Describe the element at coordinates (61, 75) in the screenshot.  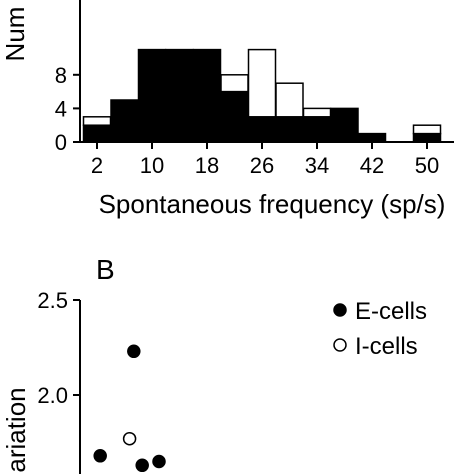
I see `y-tick-label-8: 8` at that location.